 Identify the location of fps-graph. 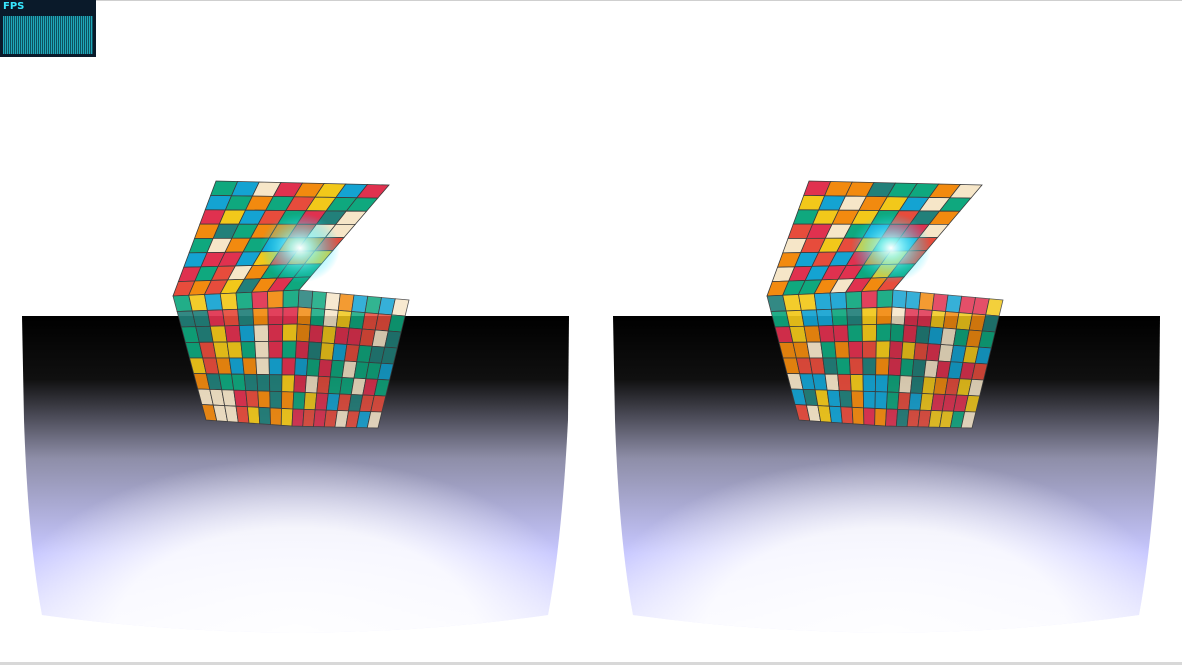
(48, 35).